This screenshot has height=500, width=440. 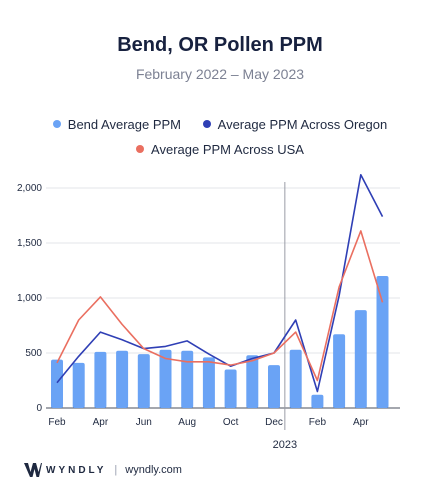 I want to click on x-tick-label: Oct, so click(x=231, y=422).